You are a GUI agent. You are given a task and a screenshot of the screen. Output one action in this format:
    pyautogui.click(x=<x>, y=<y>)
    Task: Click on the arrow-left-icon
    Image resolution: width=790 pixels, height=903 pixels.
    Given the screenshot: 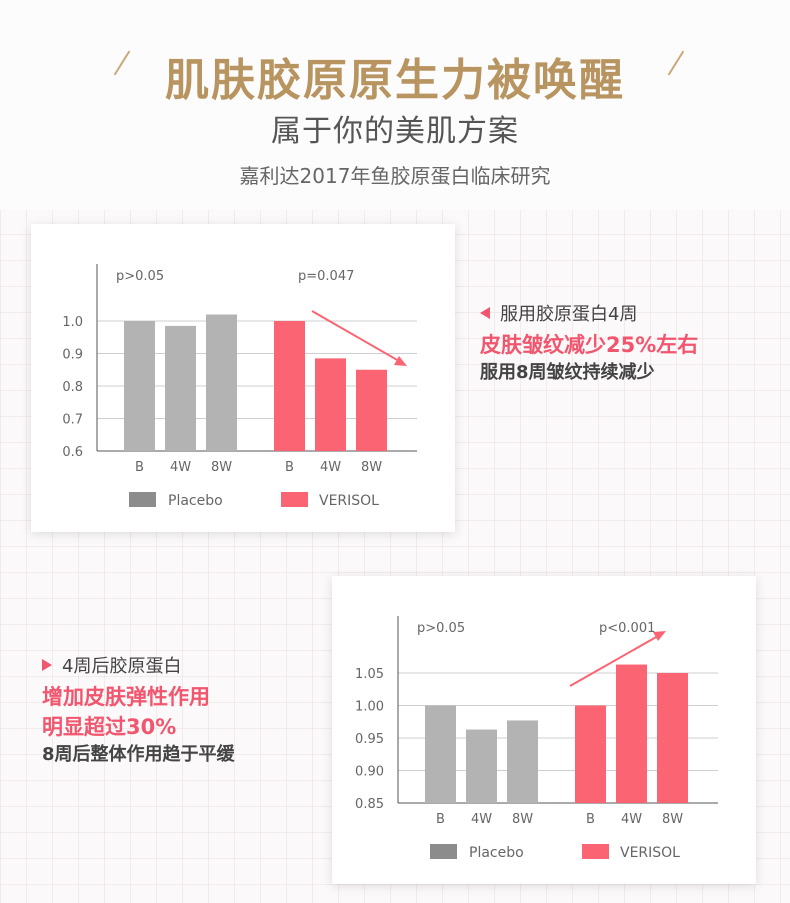 What is the action you would take?
    pyautogui.click(x=485, y=313)
    